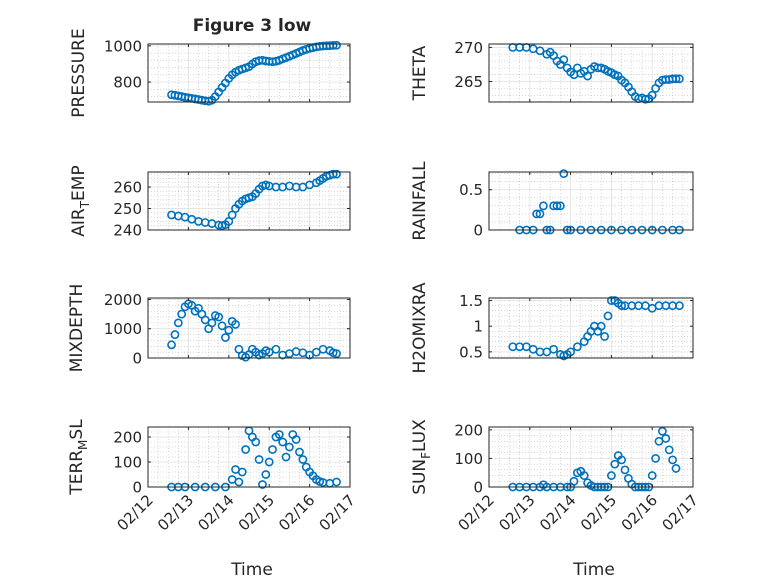 This screenshot has height=583, width=778. I want to click on chart-air_temp: 240 250 260 AIRTEMP, so click(210, 202).